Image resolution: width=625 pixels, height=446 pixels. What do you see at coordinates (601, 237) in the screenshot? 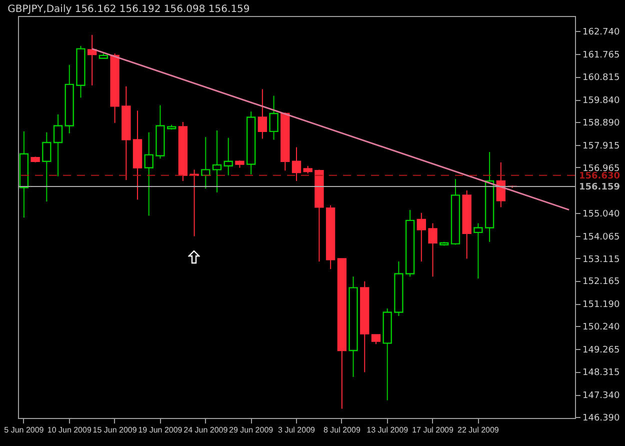
I see `y-tick-label: 154.065` at bounding box center [601, 237].